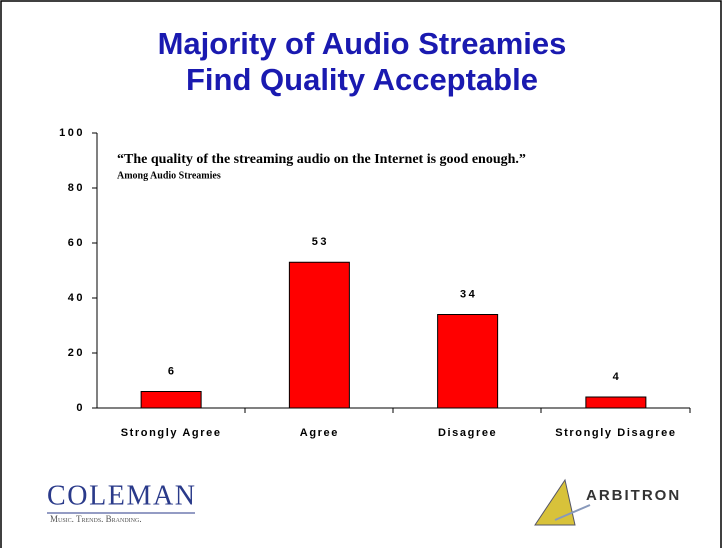 The image size is (723, 548). What do you see at coordinates (319, 433) in the screenshot?
I see `x-tick-label: Agree` at bounding box center [319, 433].